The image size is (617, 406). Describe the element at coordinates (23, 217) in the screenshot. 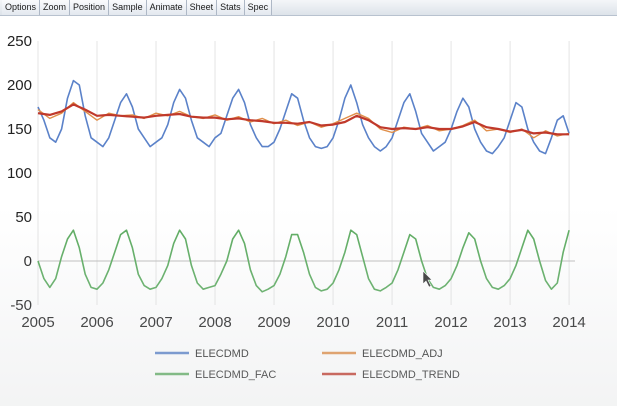

I see `y-tick-label-50: 50` at that location.